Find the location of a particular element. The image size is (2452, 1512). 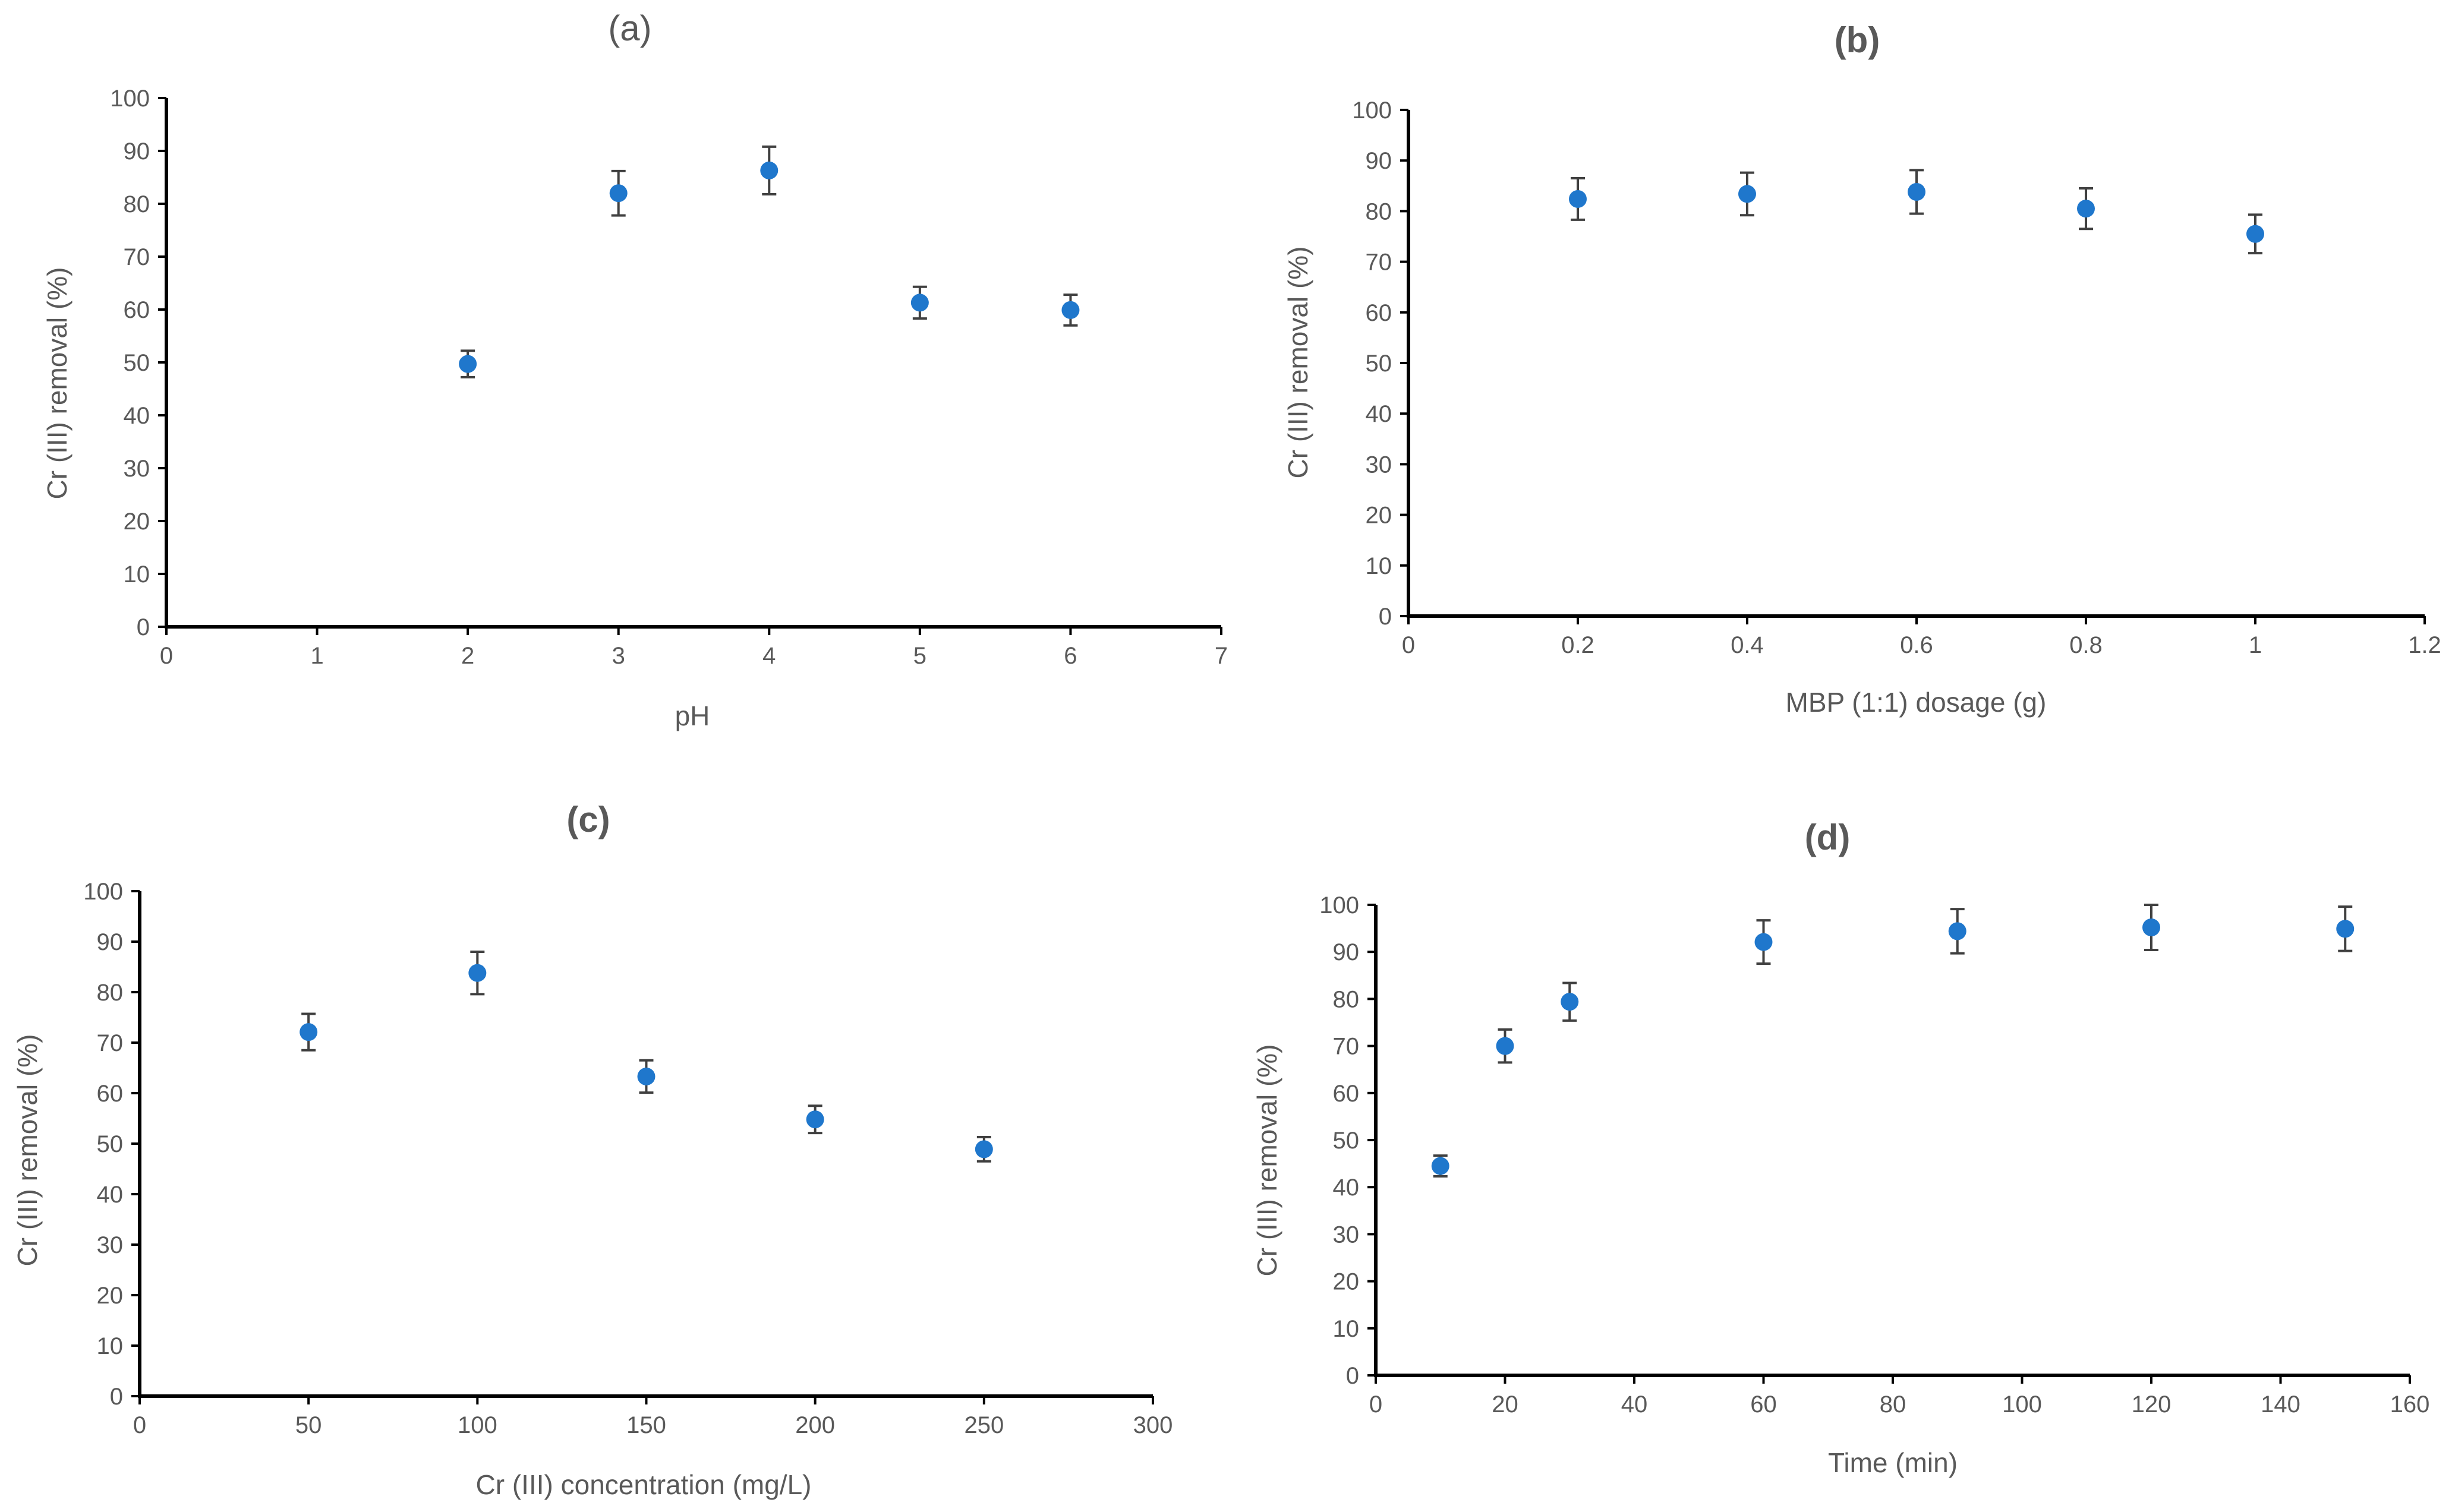

panel-a-x-tick-label: 4 is located at coordinates (769, 656).